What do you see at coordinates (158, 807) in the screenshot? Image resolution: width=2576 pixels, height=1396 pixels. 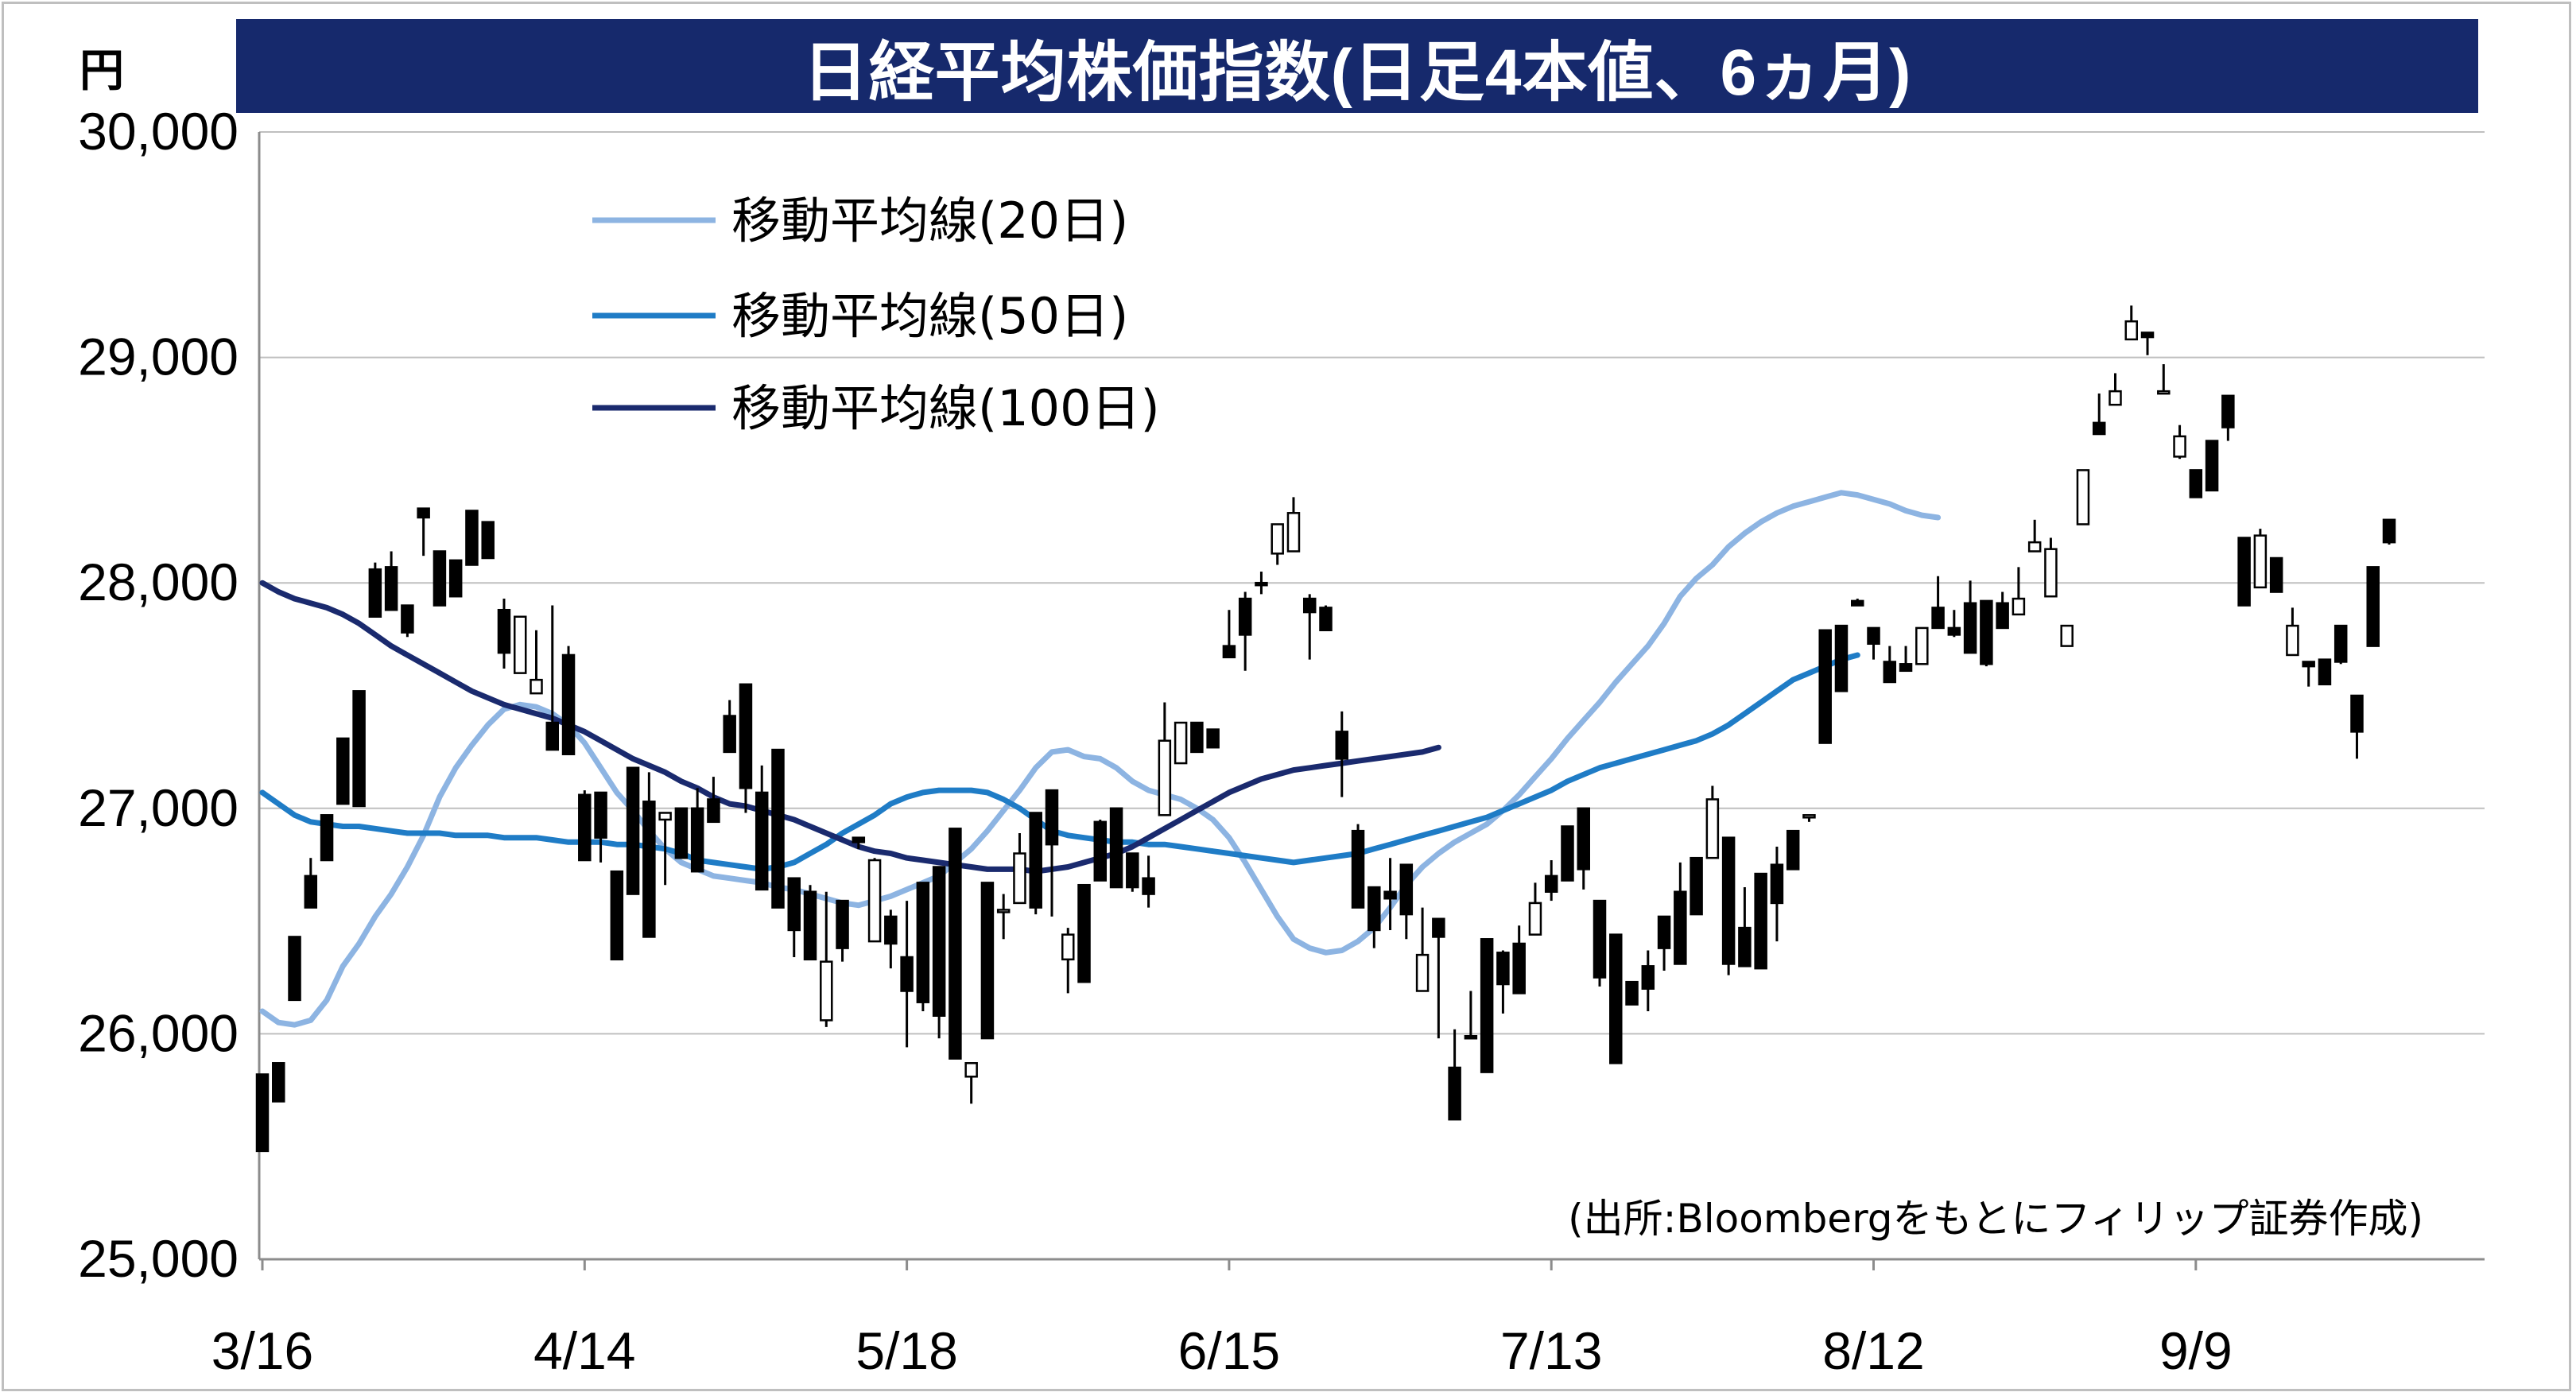 I see `y-tick-label: 27,000` at bounding box center [158, 807].